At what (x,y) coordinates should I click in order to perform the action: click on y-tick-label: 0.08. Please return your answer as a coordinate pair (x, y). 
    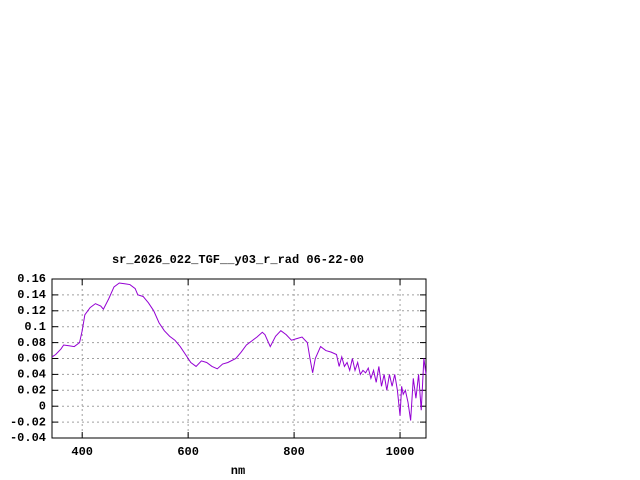
    Looking at the image, I should click on (31, 343).